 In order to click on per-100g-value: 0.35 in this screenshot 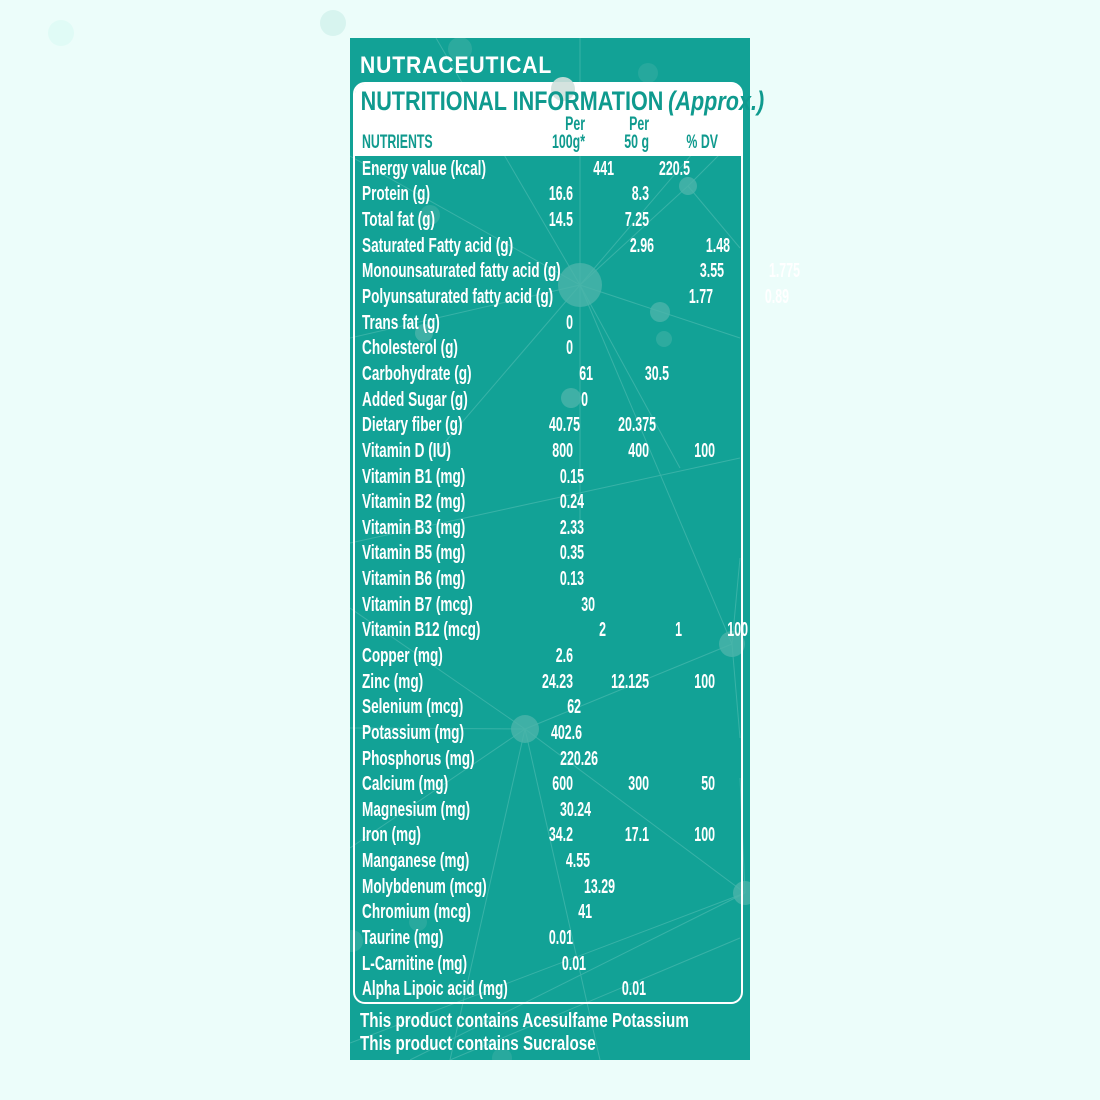, I will do `click(571, 553)`.